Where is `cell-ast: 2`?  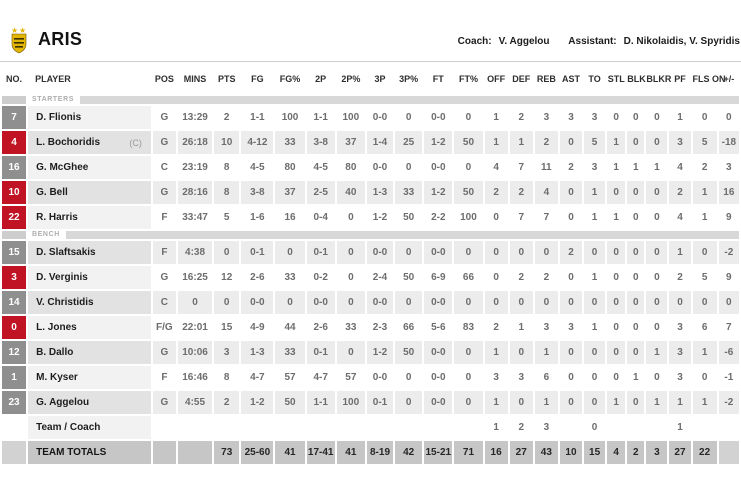 cell-ast: 2 is located at coordinates (571, 252).